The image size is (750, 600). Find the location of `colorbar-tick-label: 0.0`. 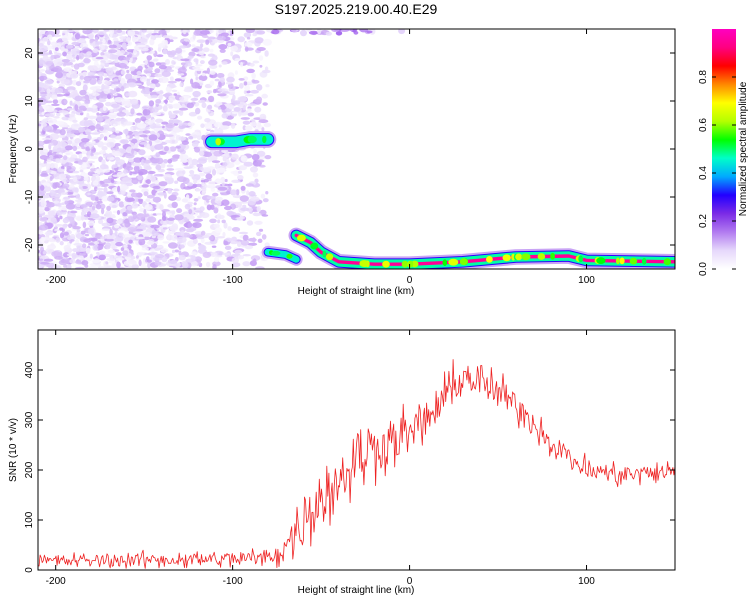

colorbar-tick-label: 0.0 is located at coordinates (703, 269).